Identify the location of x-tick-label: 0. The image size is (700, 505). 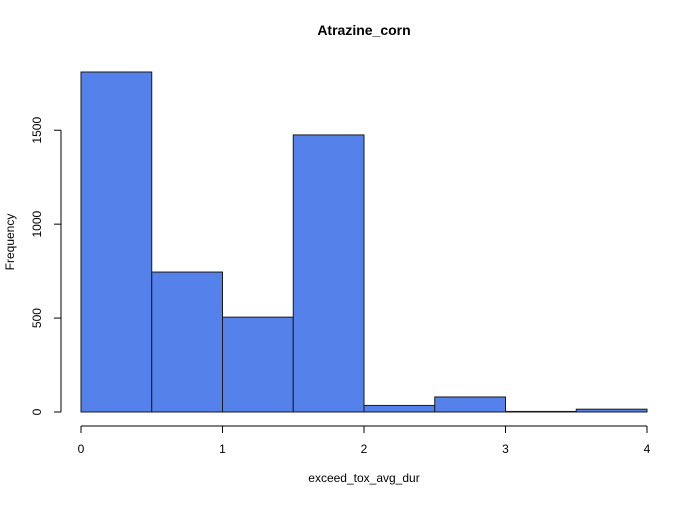
(81, 449).